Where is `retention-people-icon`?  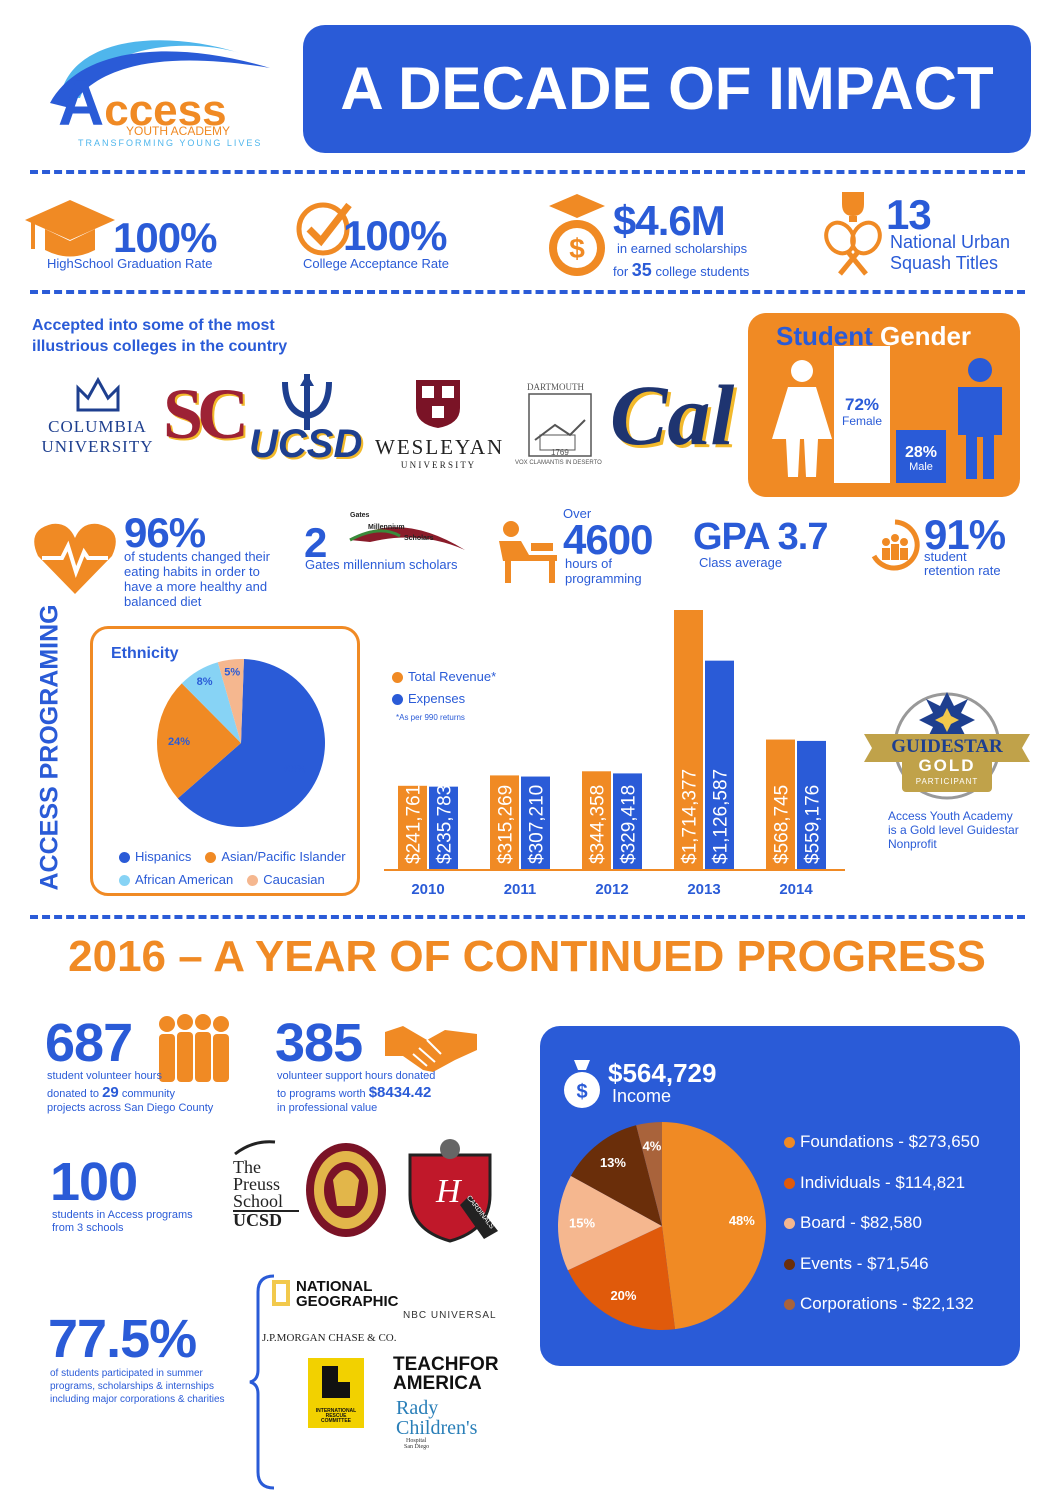
retention-people-icon is located at coordinates (895, 545).